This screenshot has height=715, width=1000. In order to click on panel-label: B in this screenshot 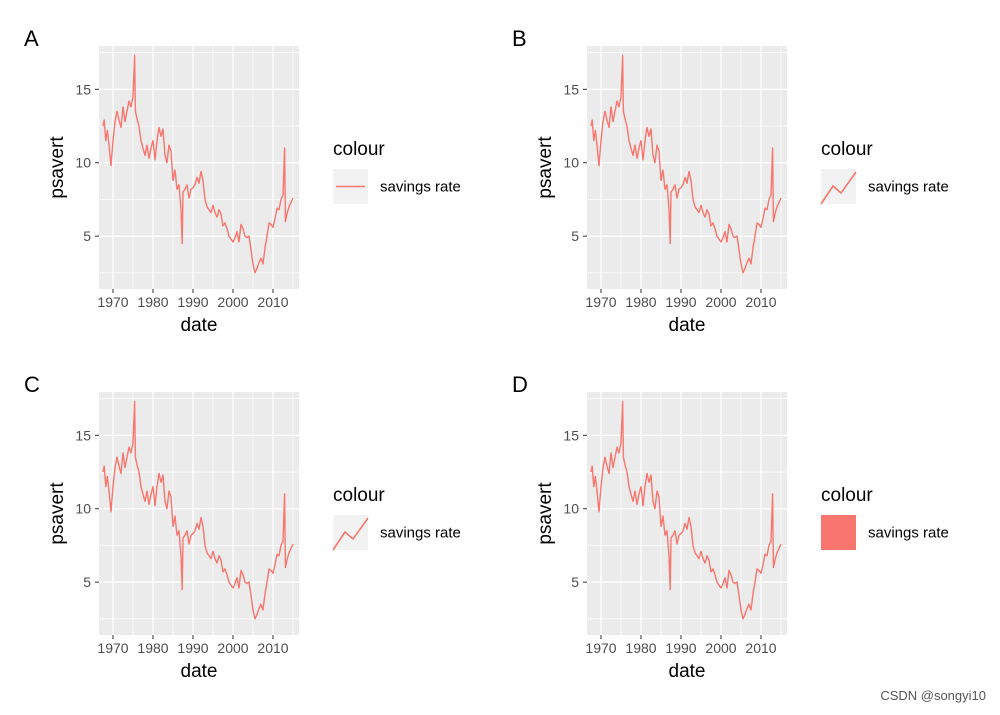, I will do `click(519, 38)`.